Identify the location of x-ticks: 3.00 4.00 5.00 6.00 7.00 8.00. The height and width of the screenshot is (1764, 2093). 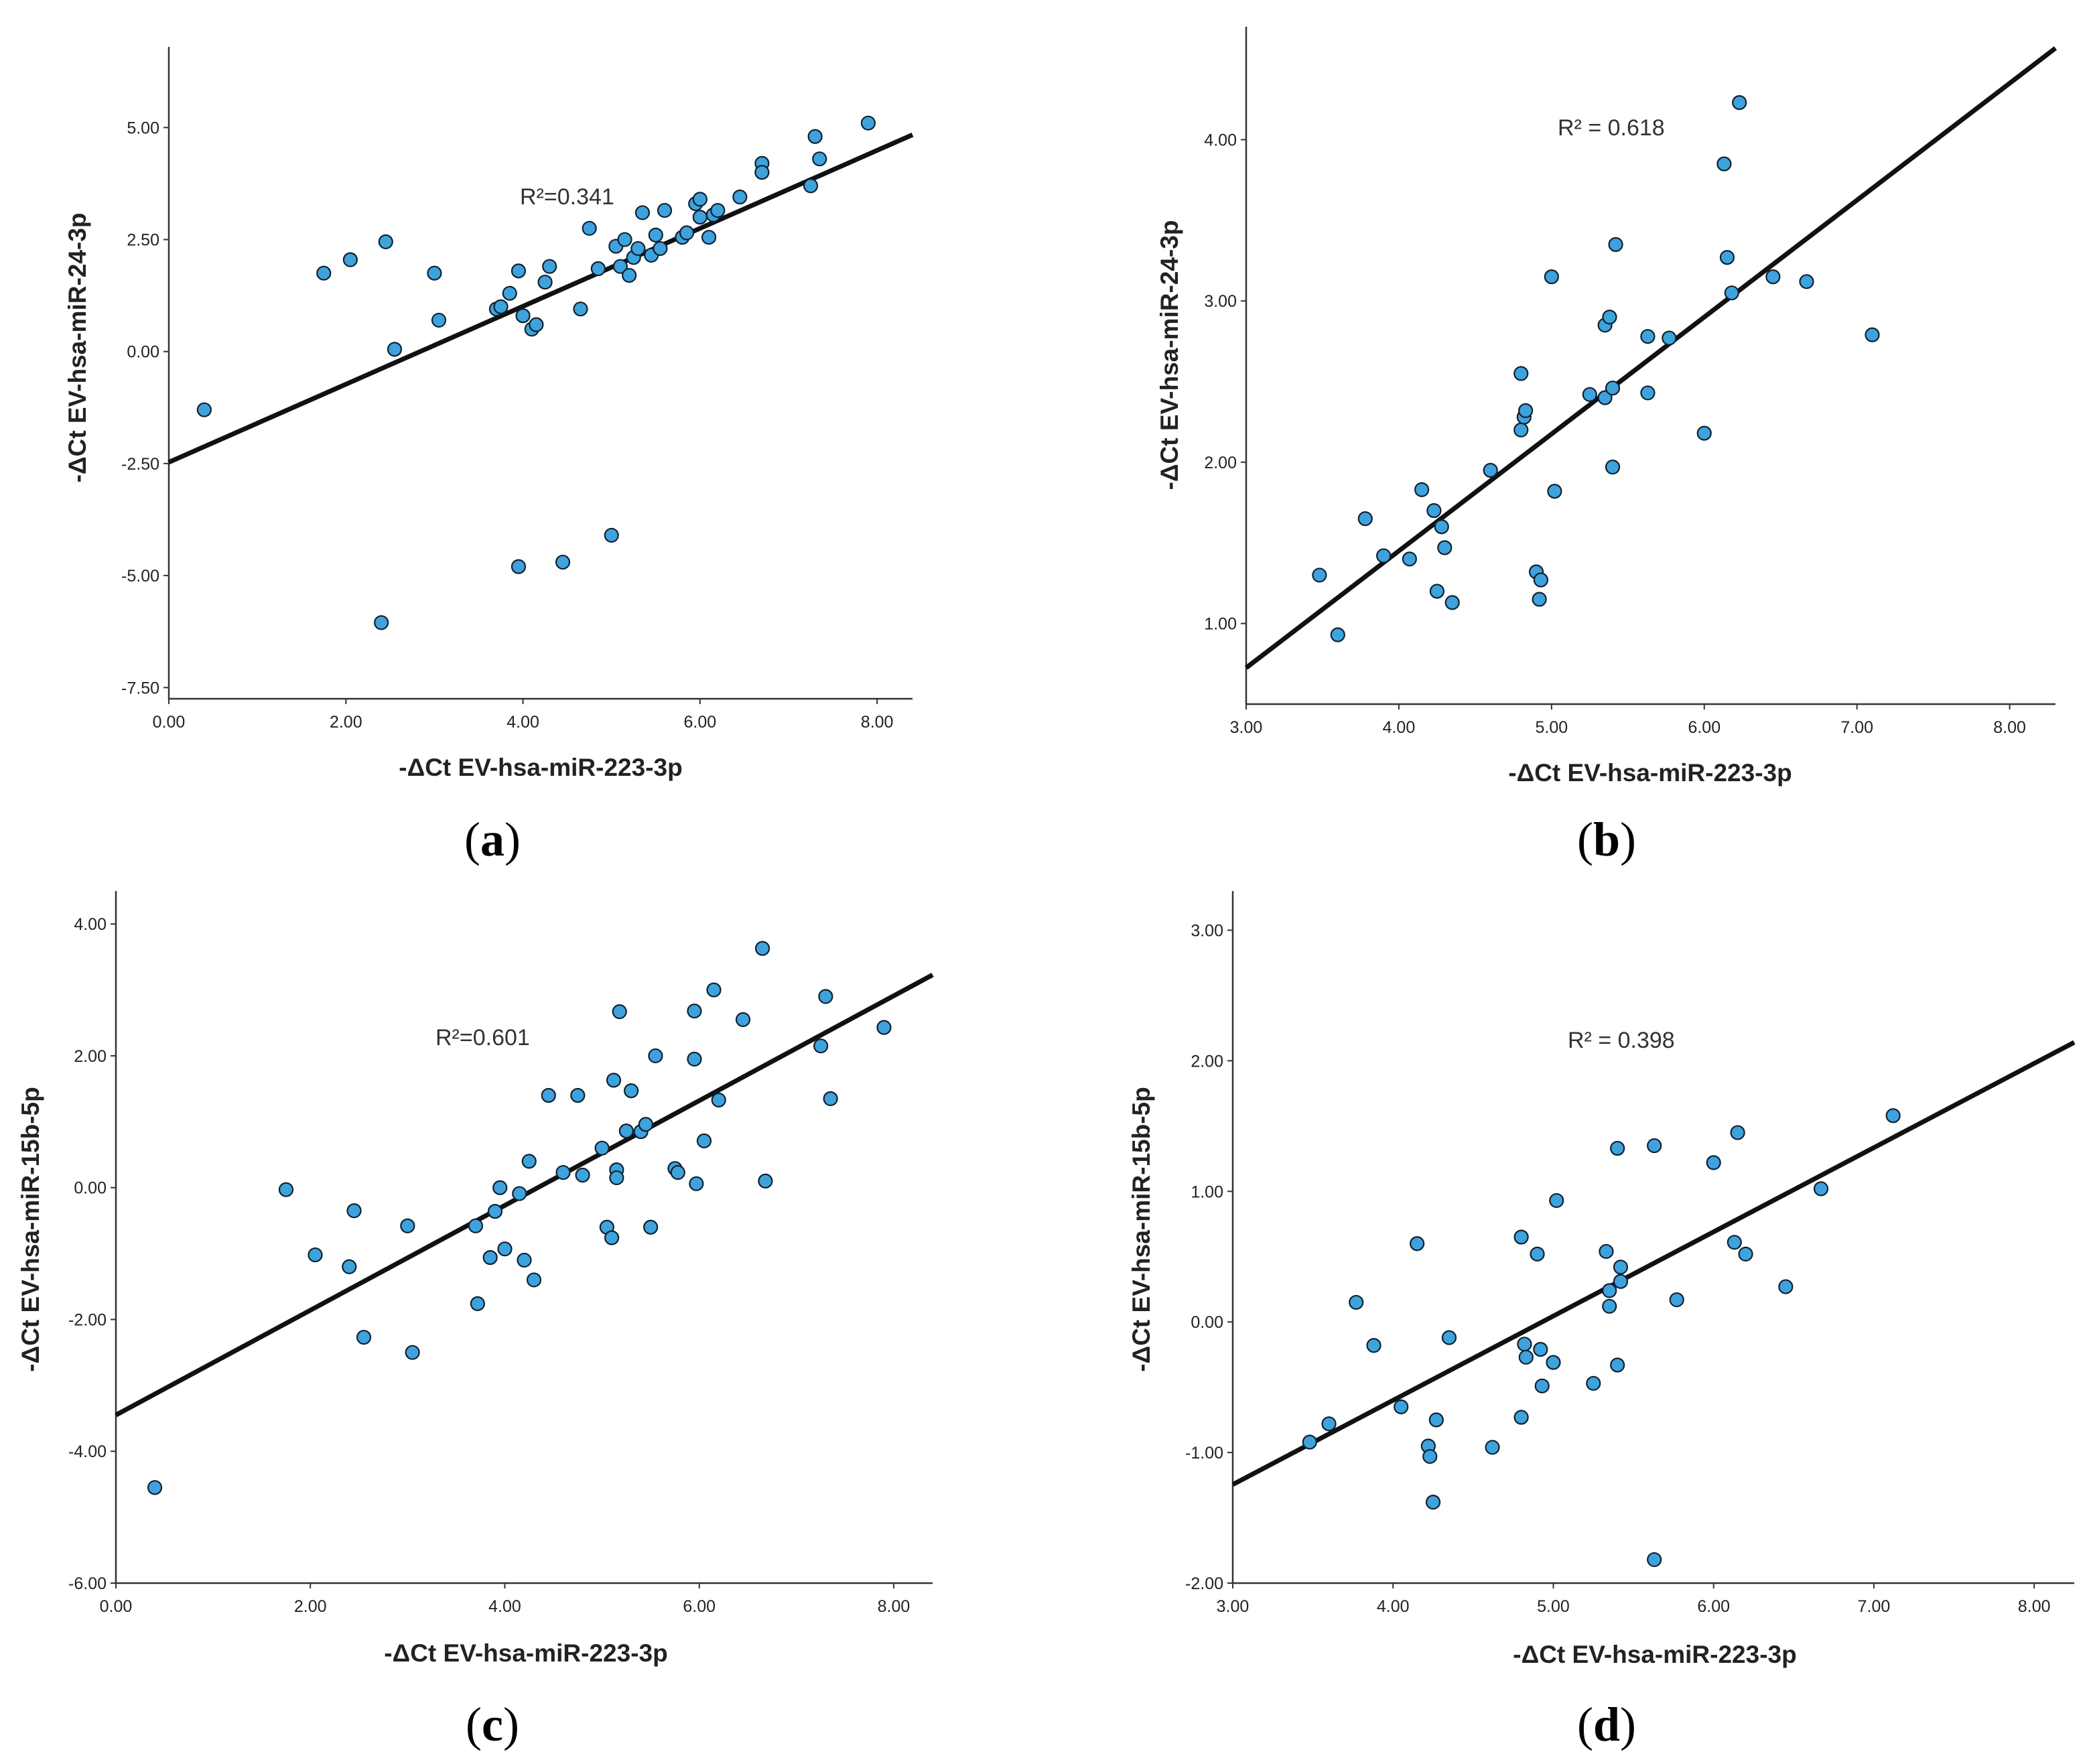
(1634, 1599).